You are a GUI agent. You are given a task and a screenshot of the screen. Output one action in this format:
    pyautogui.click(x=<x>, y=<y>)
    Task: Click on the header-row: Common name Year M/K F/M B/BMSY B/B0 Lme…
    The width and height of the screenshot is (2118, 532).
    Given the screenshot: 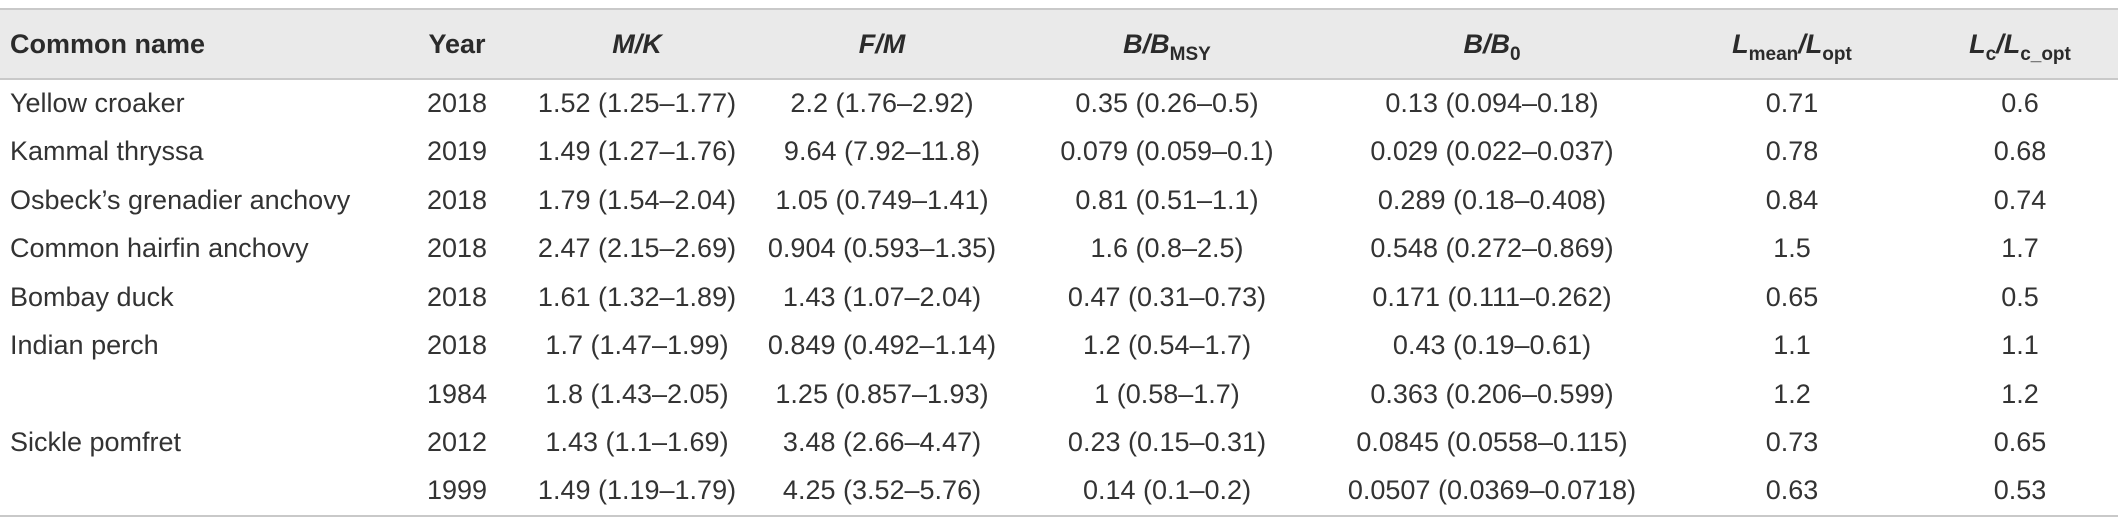 What is the action you would take?
    pyautogui.click(x=1059, y=44)
    